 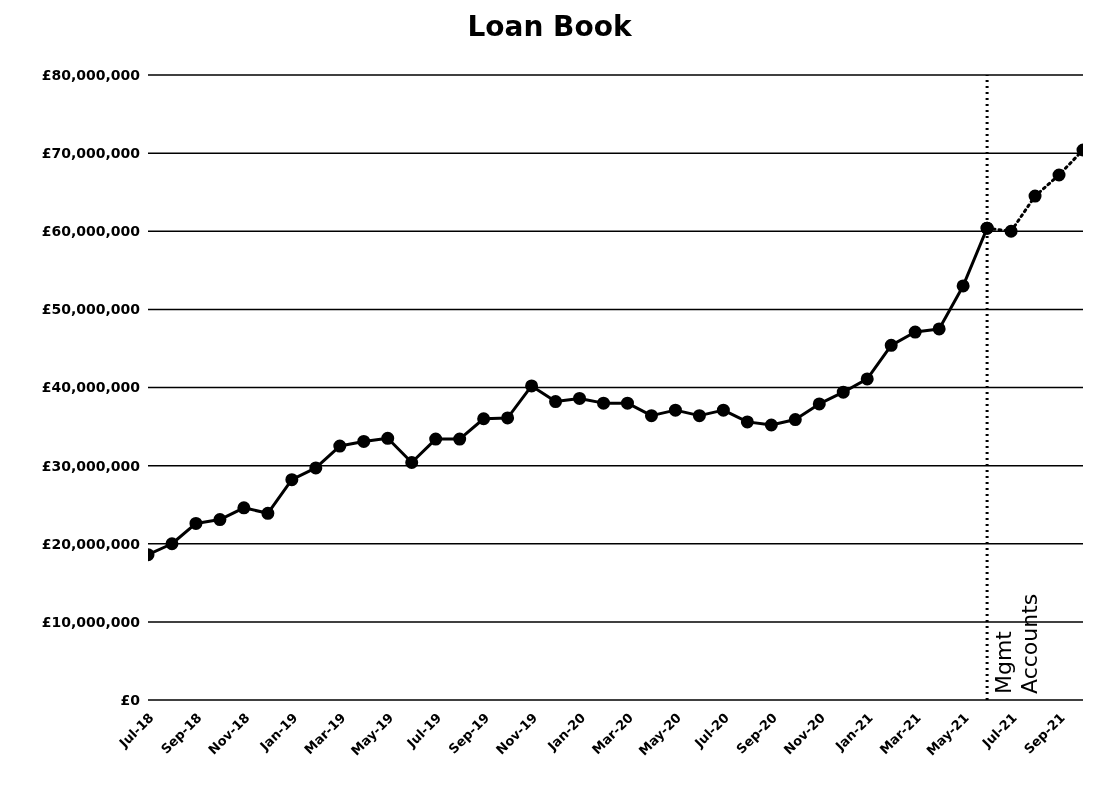 I want to click on y-tick-label: £80,000,000, so click(x=91, y=74).